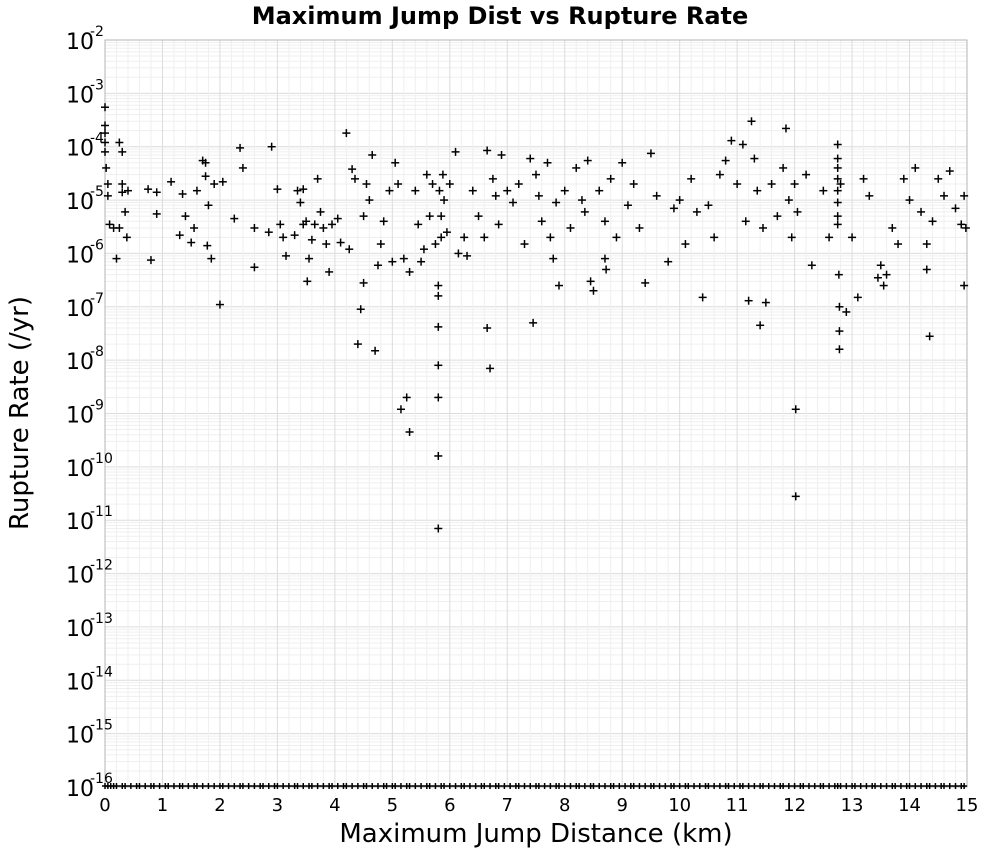 The height and width of the screenshot is (850, 1000). I want to click on floor-marks, so click(535, 786).